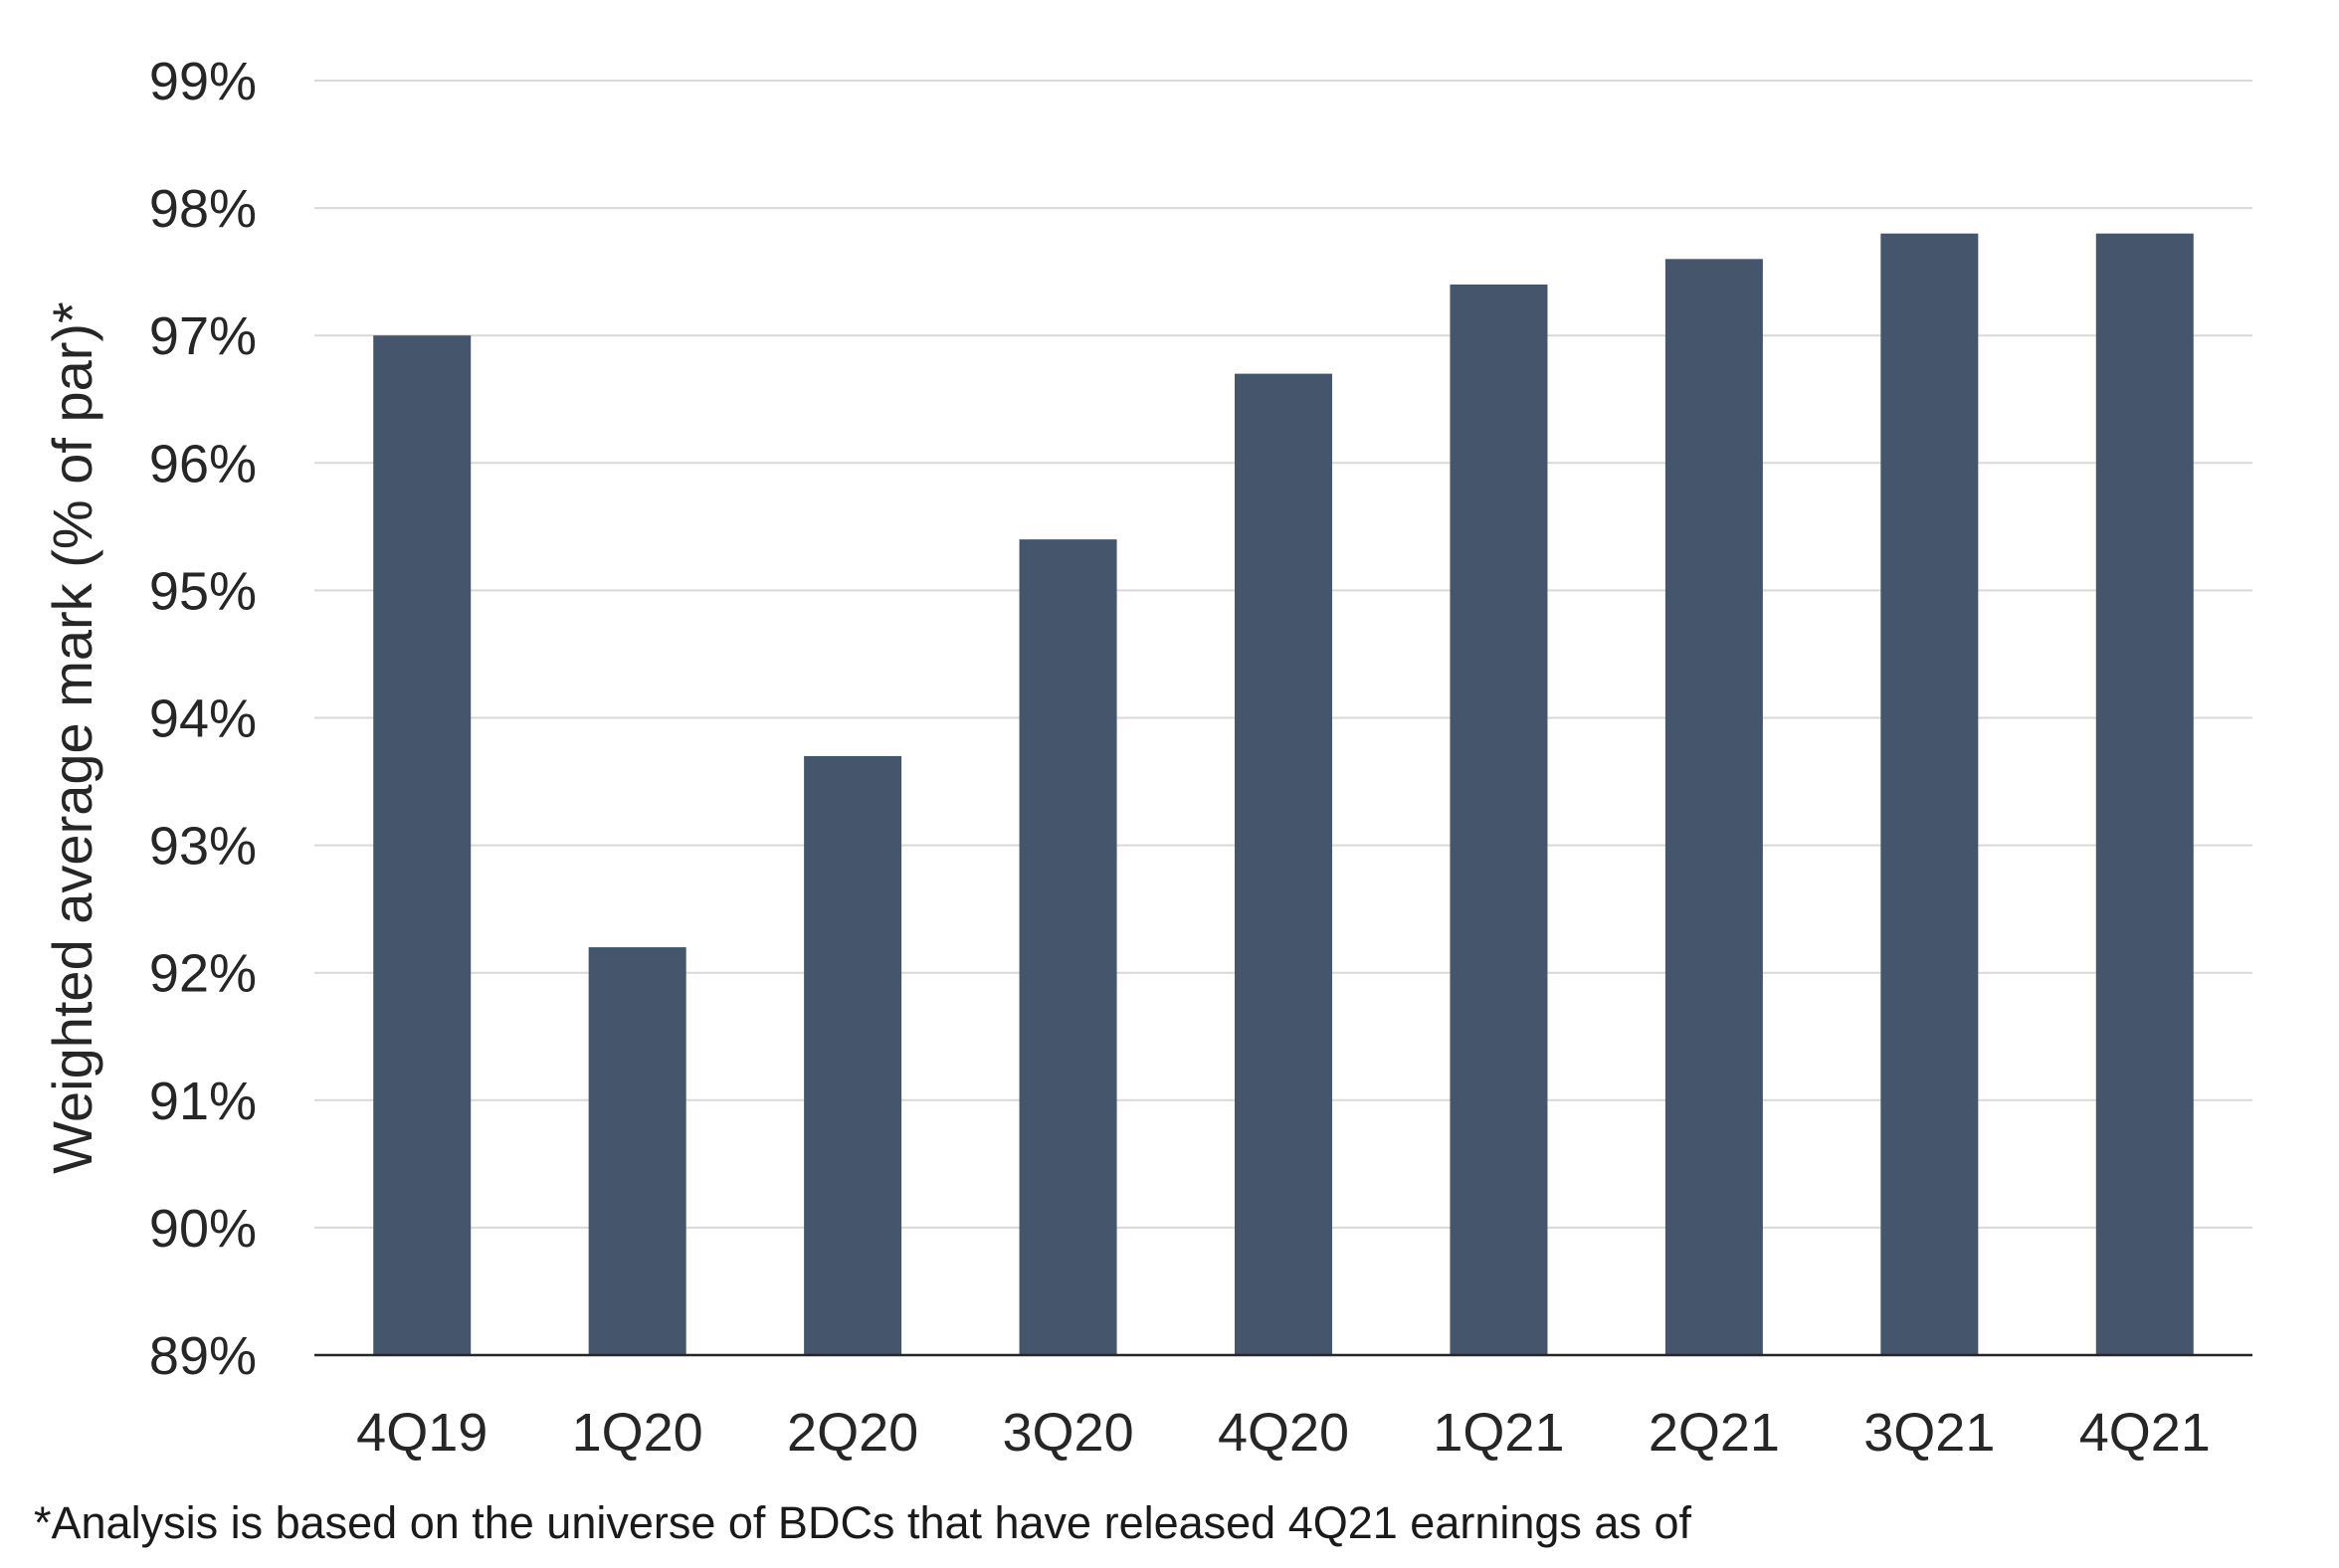 The image size is (2339, 1568). Describe the element at coordinates (203, 1356) in the screenshot. I see `y-tick-label: 89%` at that location.